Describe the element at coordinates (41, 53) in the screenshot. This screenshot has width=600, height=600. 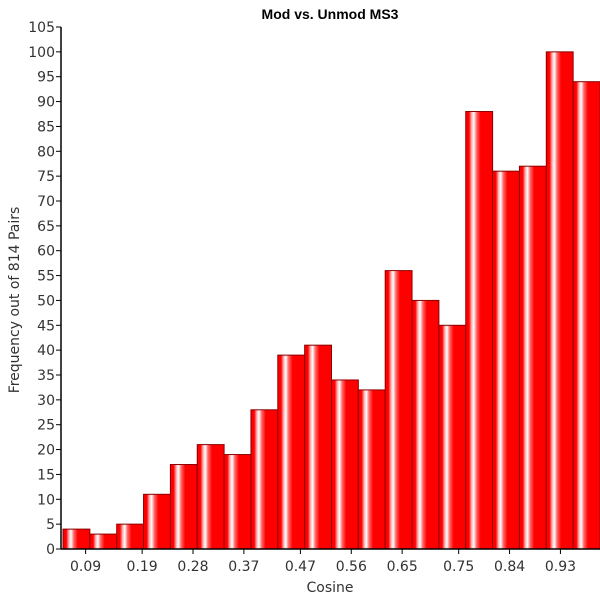
I see `y-tick-label: 100` at that location.